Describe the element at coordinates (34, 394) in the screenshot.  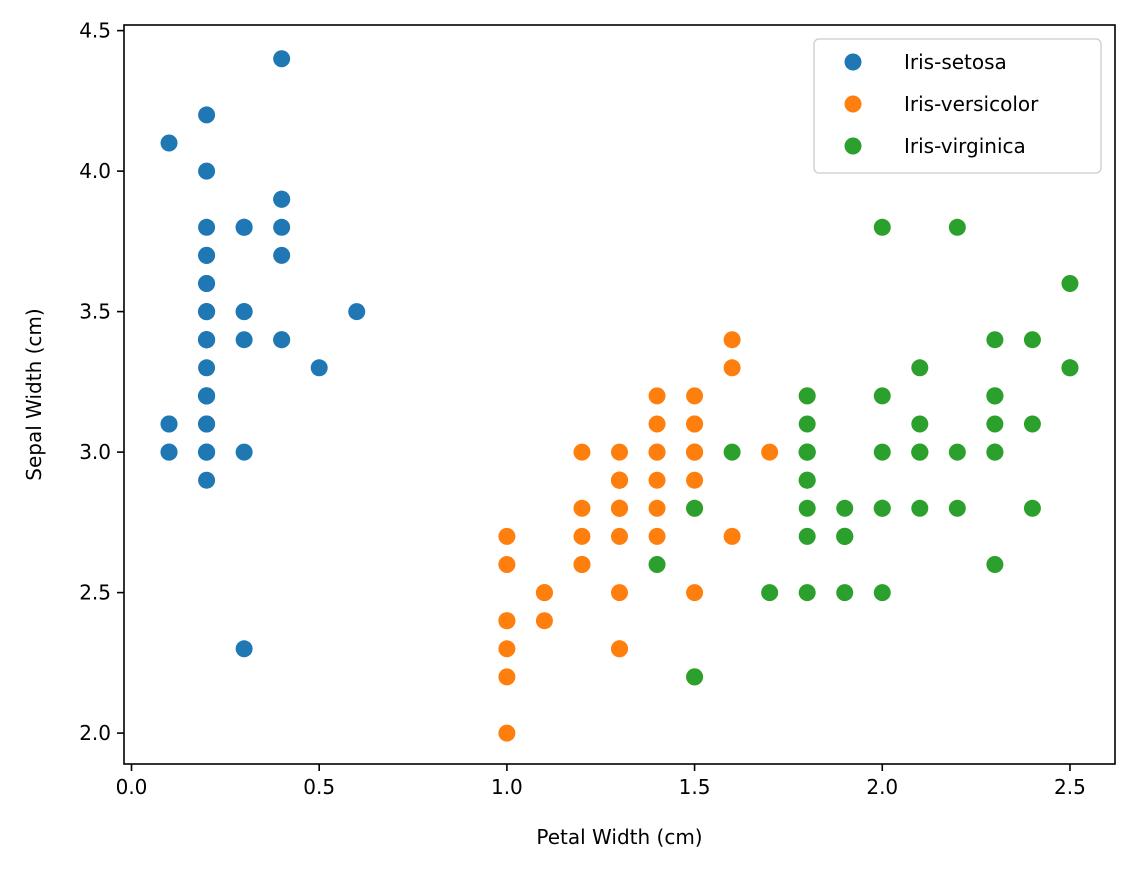
I see `y-axis-label: Sepal Width (cm)` at that location.